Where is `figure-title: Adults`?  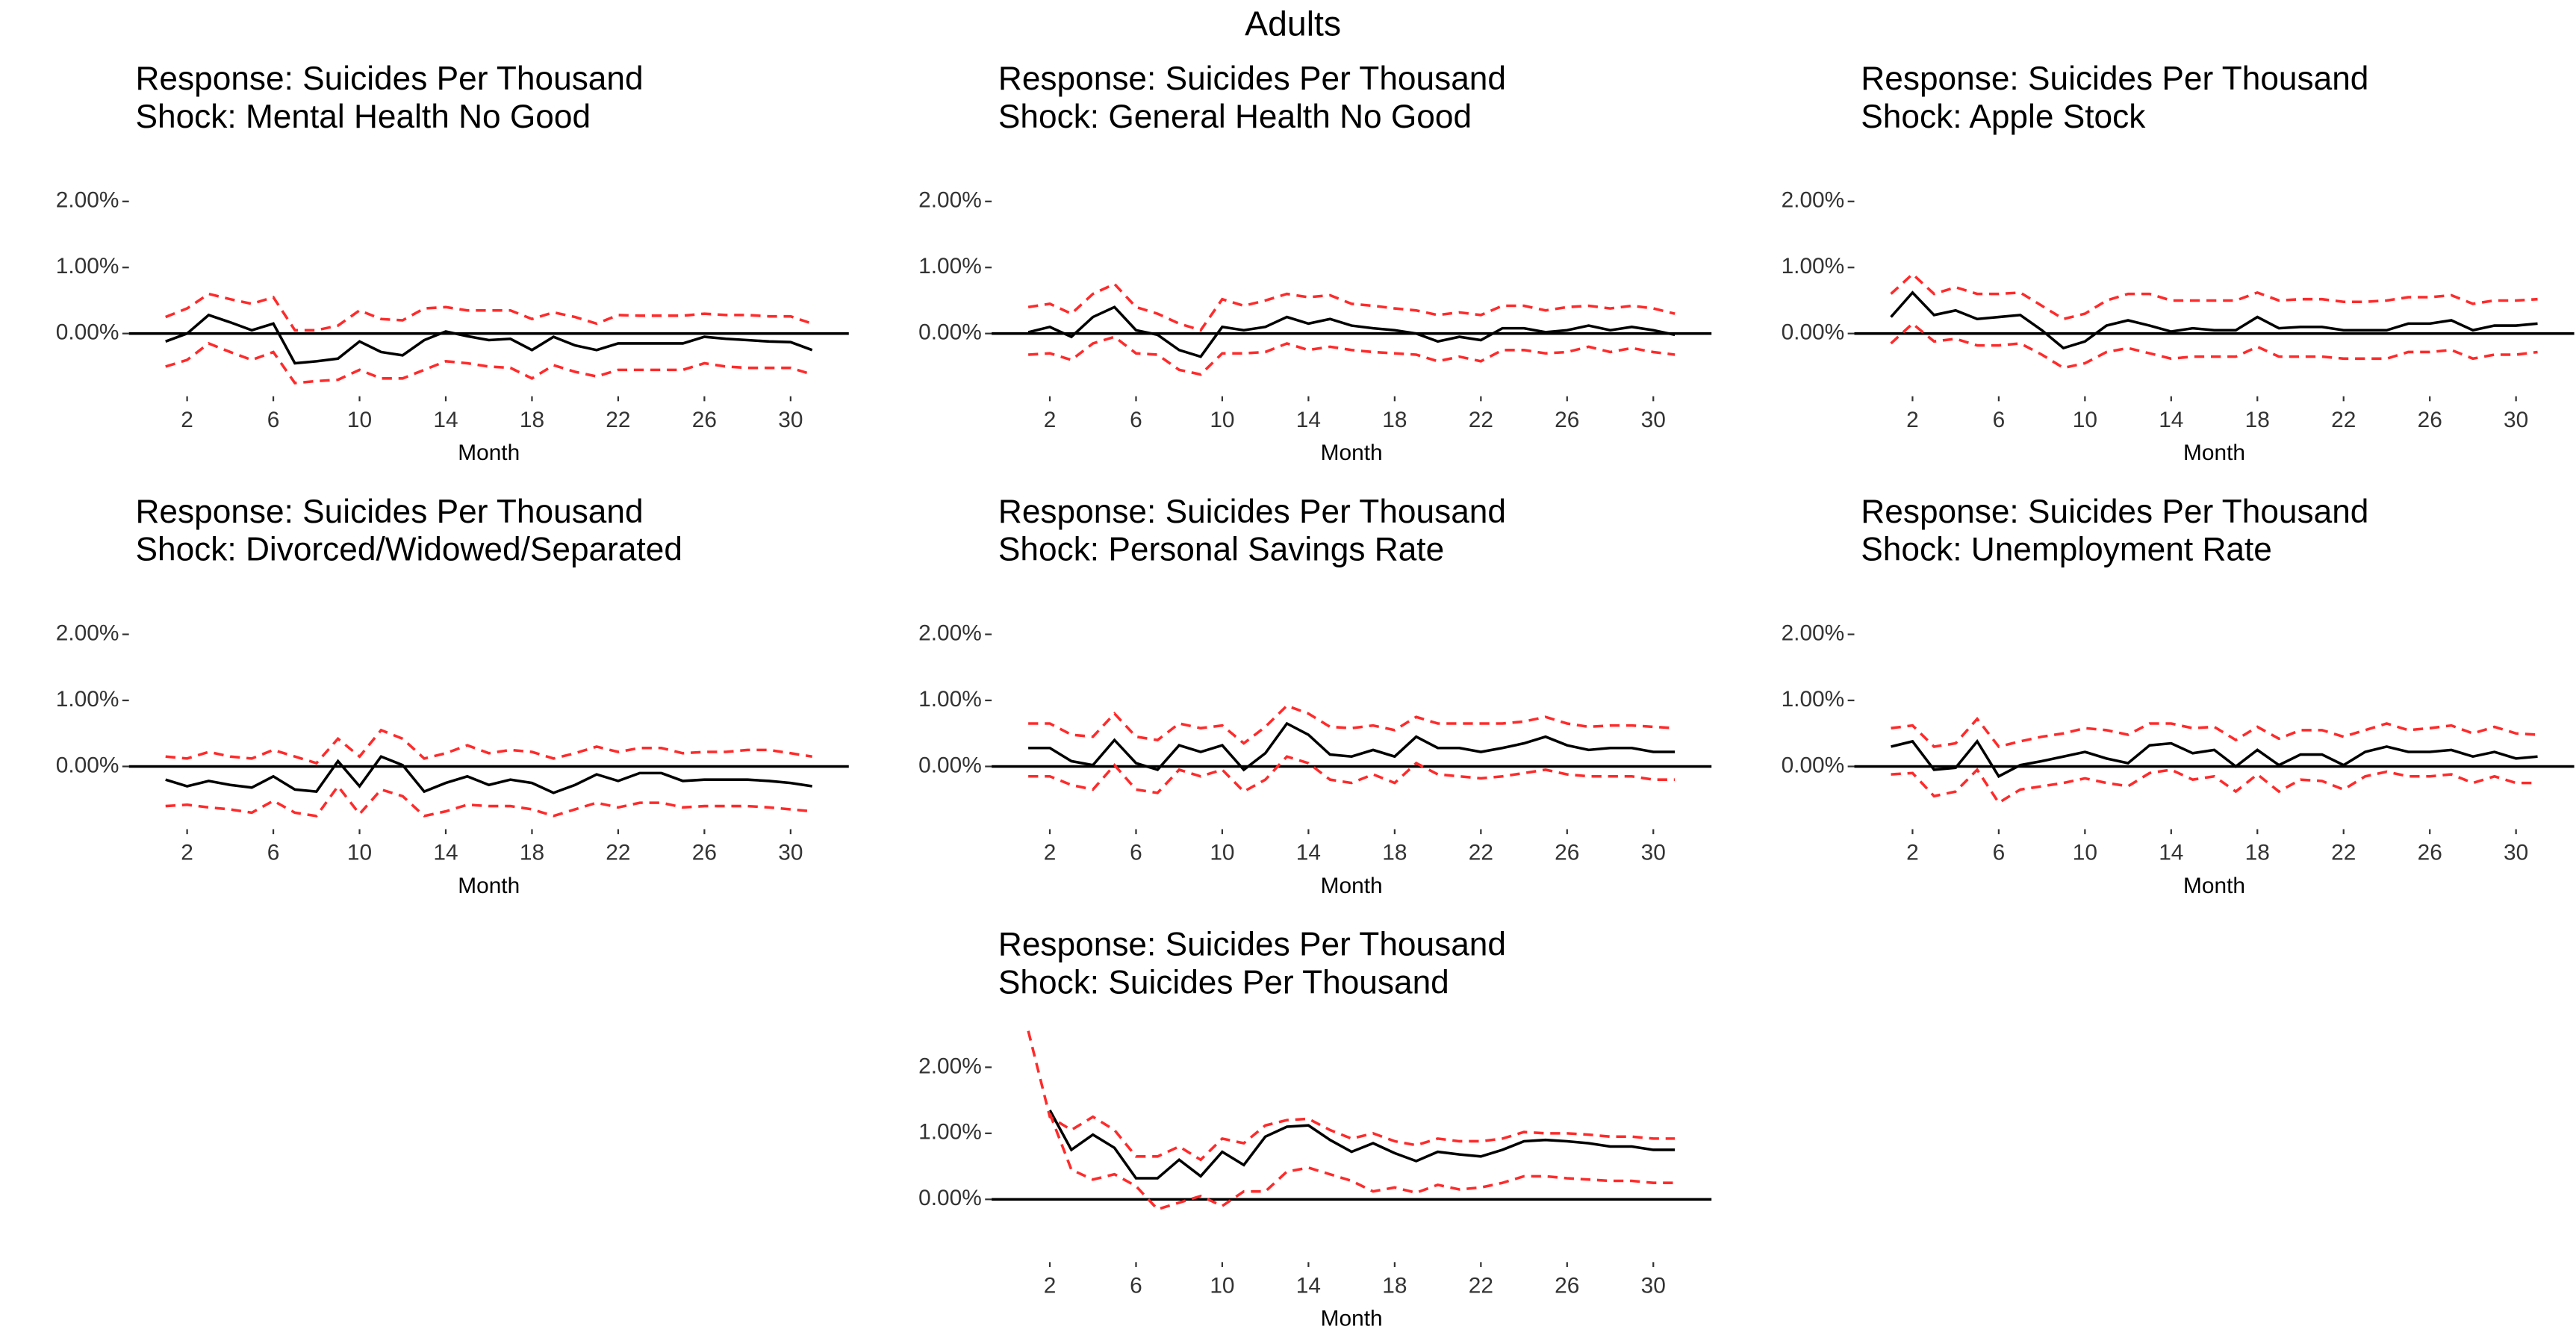 figure-title: Adults is located at coordinates (1293, 23).